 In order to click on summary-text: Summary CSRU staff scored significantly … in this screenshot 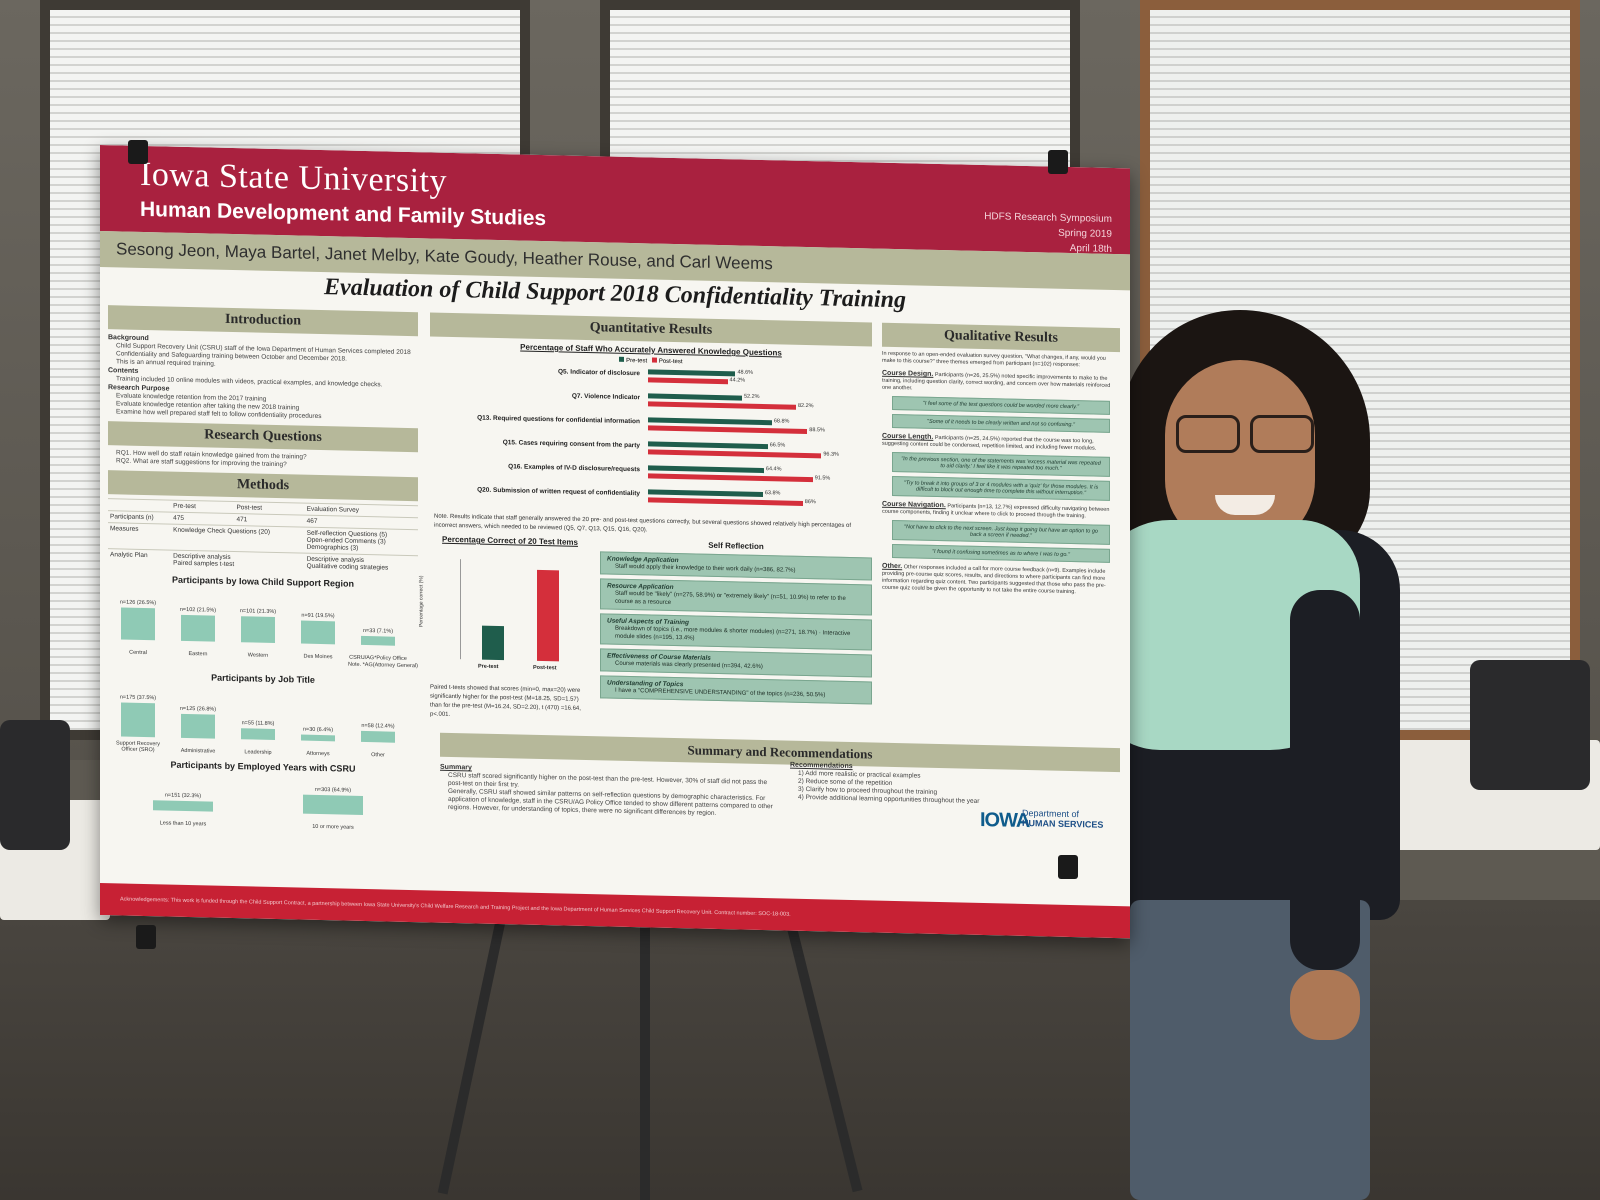, I will do `click(610, 791)`.